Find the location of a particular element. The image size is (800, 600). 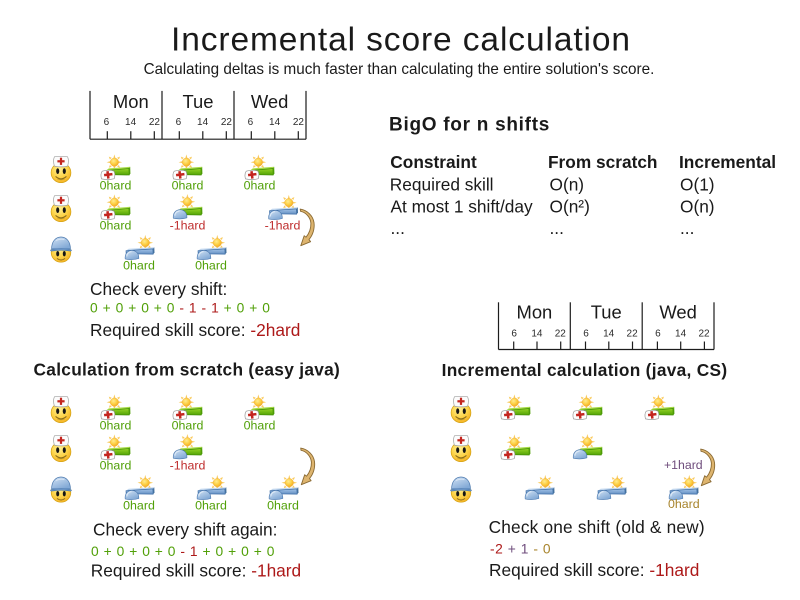

svg-text:Calculation from scratch (easy: Calculation from scratch (easy java) is located at coordinates (187, 369).